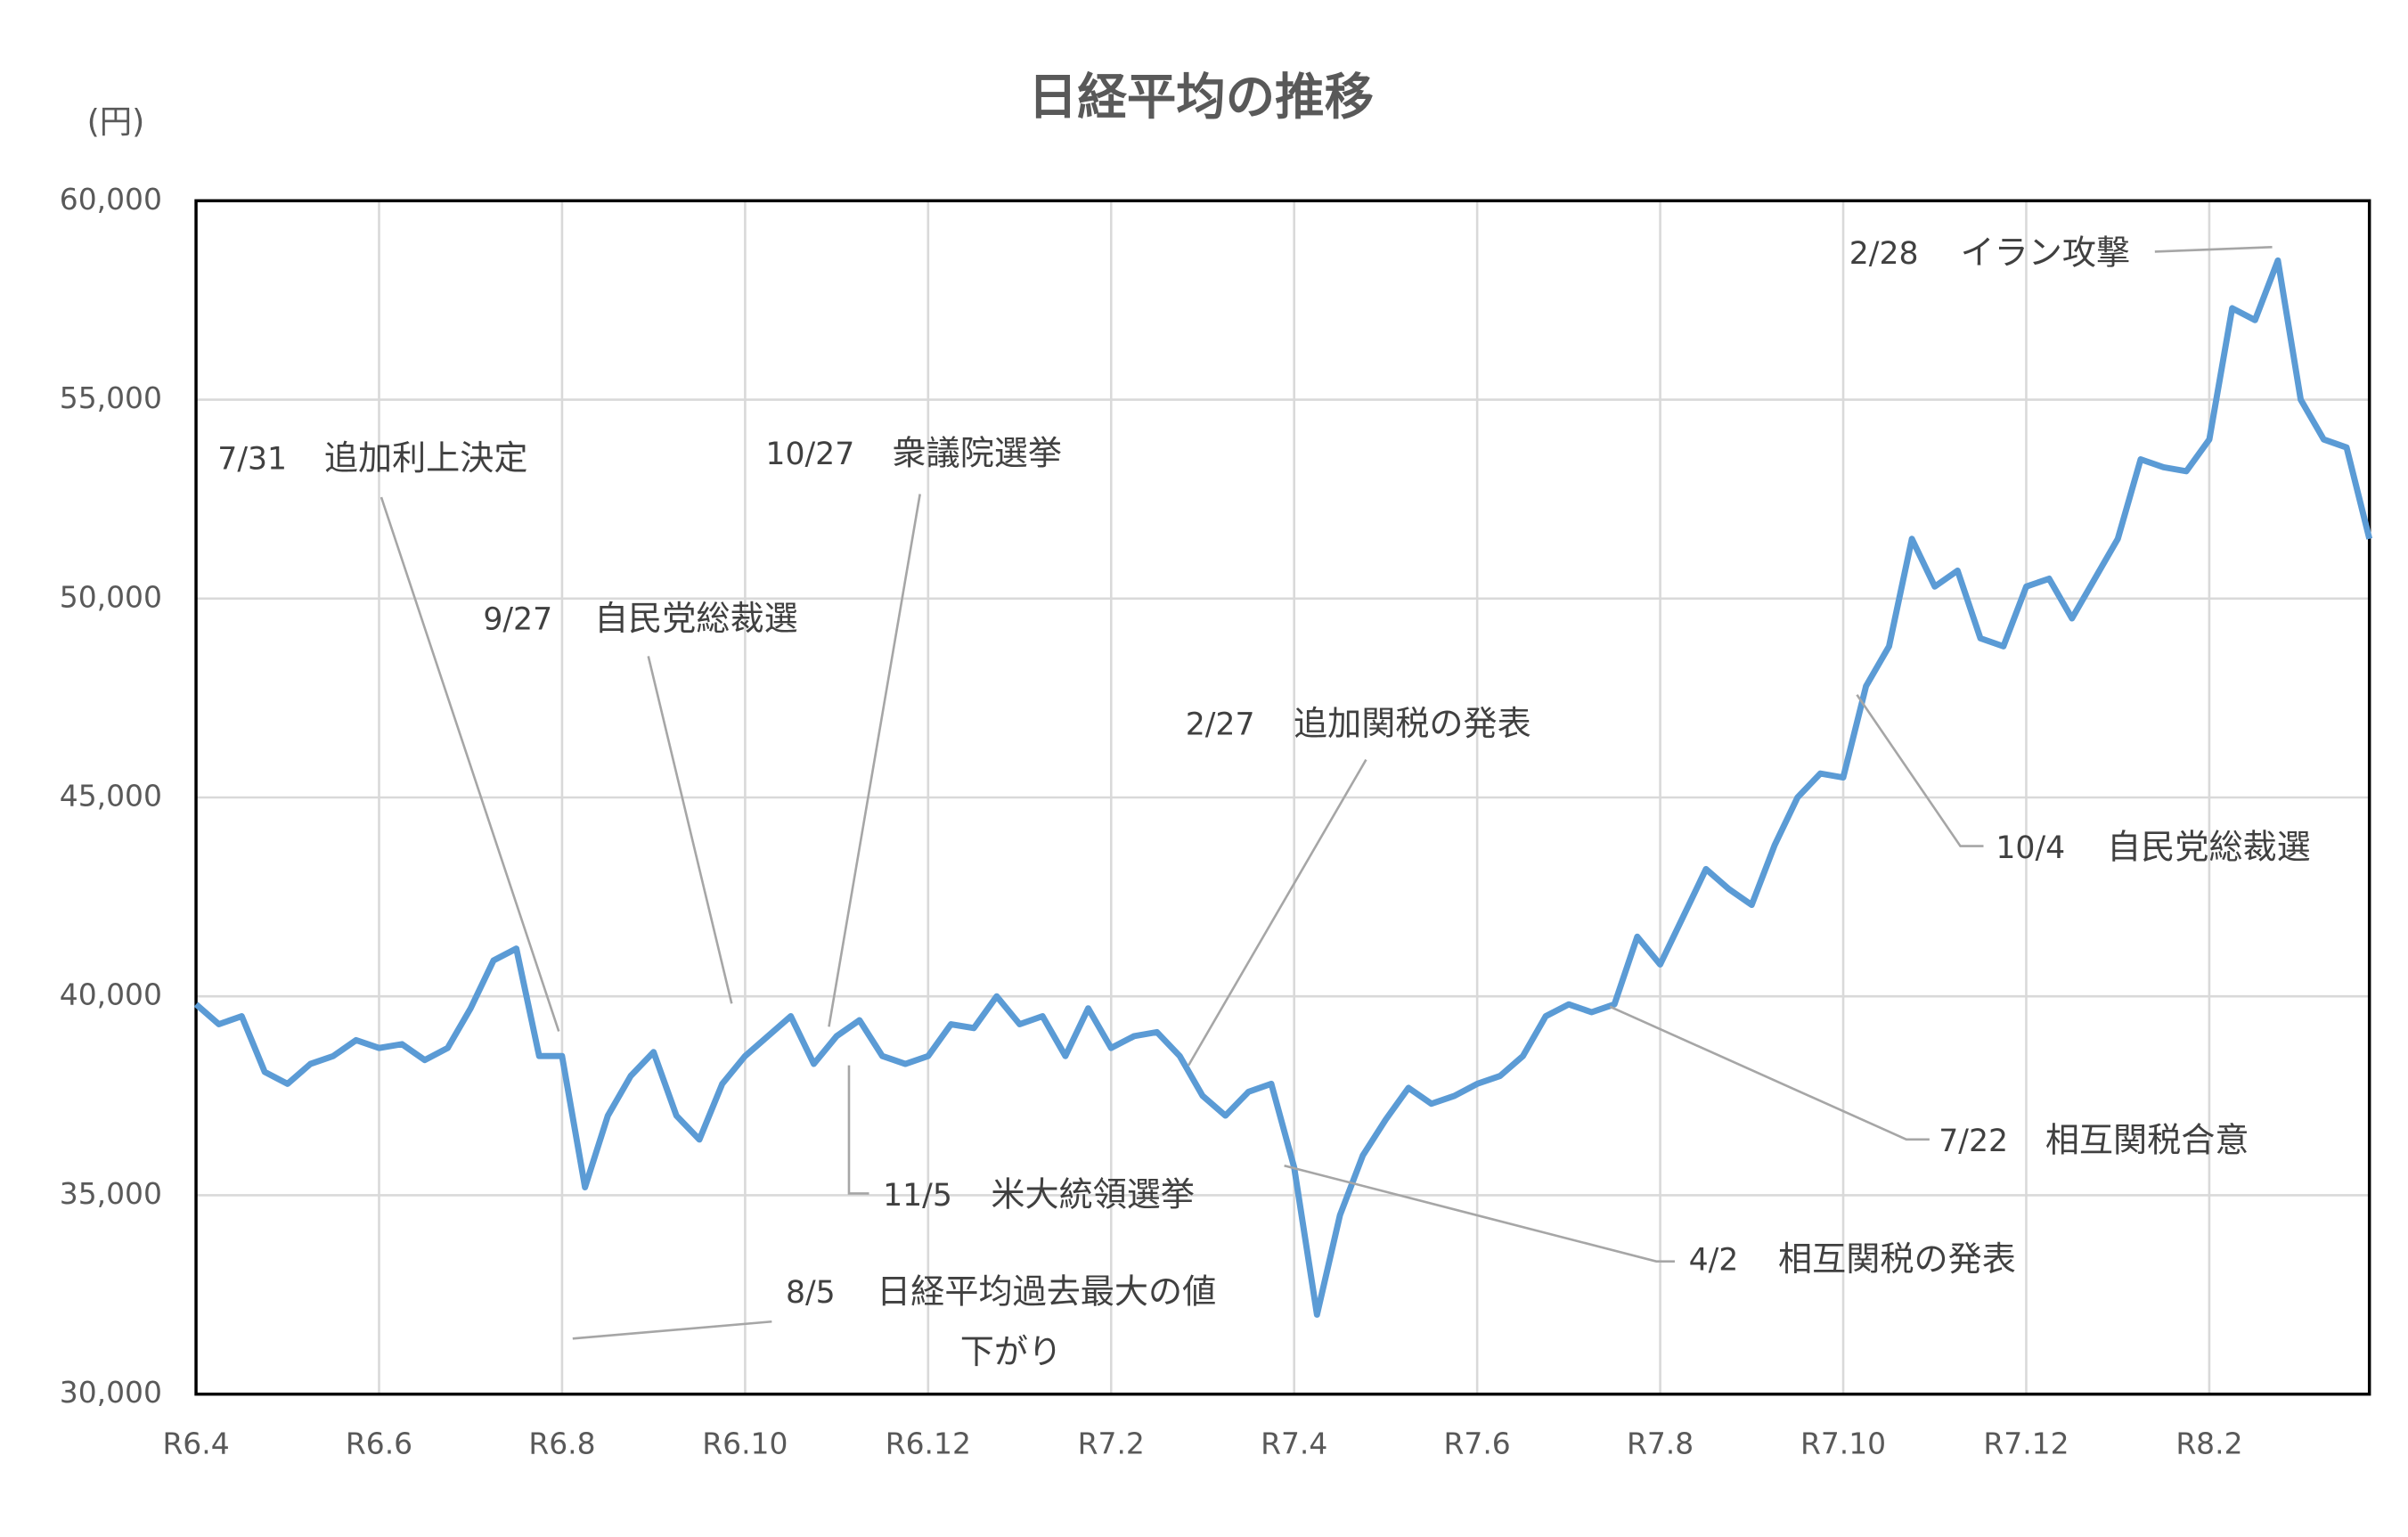 This screenshot has width=2408, height=1537. I want to click on x-tick-label: R6.6, so click(379, 1443).